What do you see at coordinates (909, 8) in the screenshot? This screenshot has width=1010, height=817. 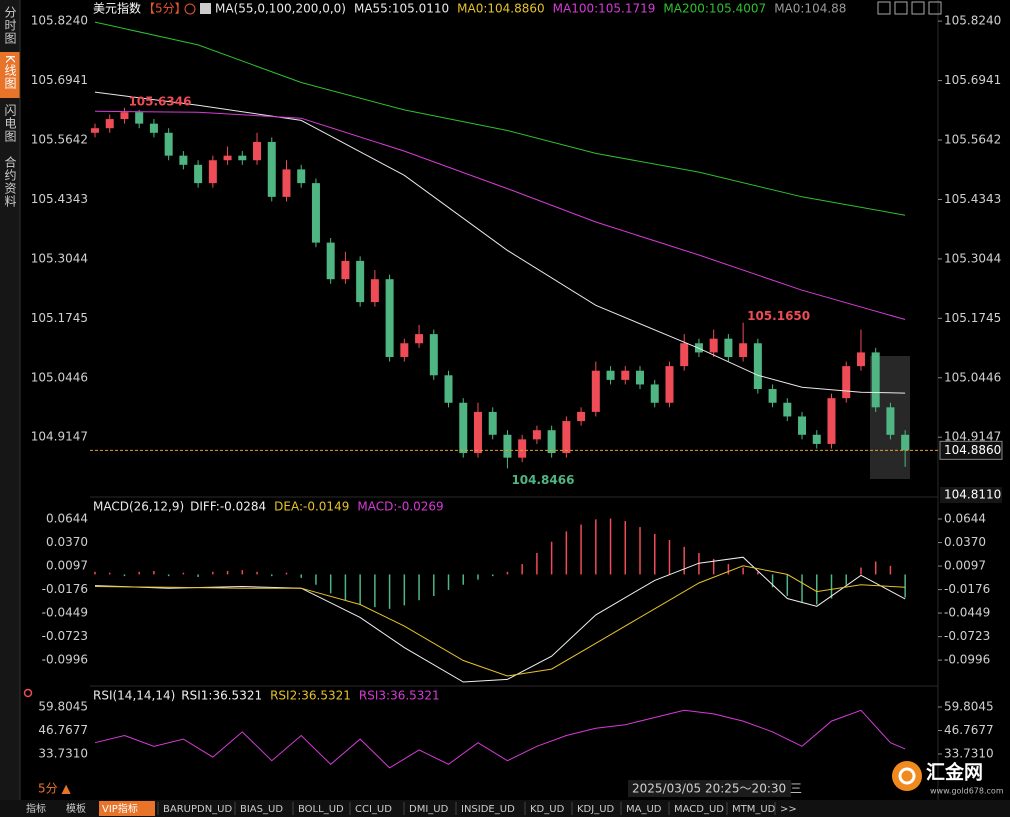 I see `toolbar-icons` at bounding box center [909, 8].